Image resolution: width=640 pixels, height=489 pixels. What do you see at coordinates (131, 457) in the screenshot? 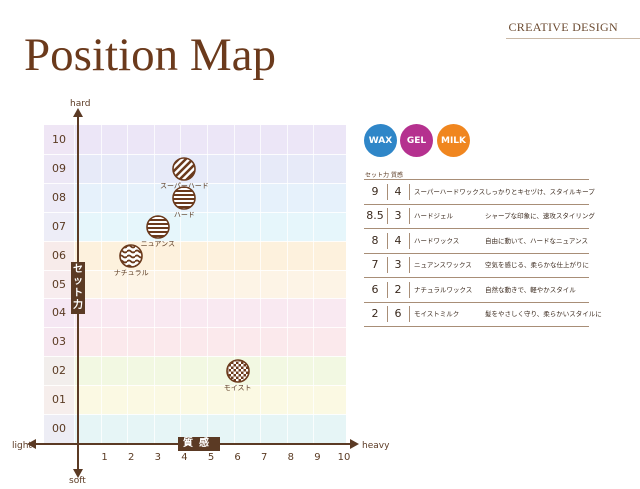
I see `x-tick-label: 2` at bounding box center [131, 457].